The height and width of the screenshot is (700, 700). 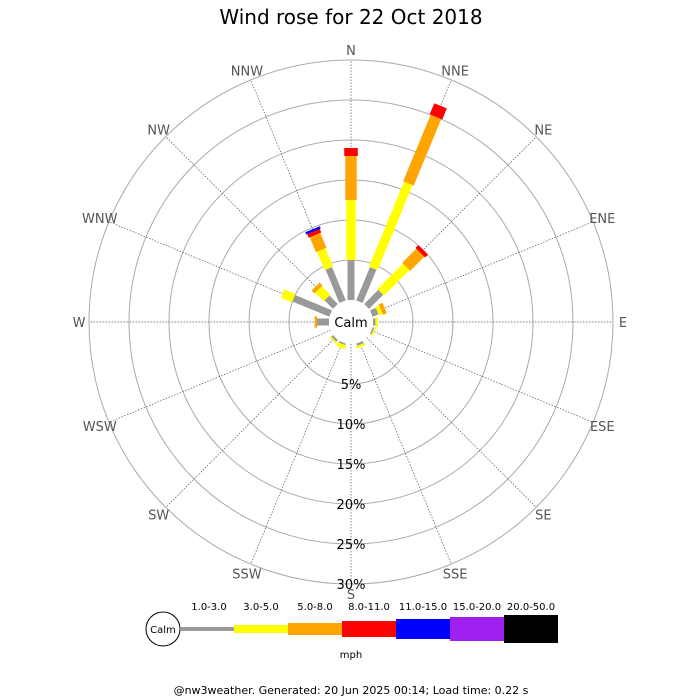 What do you see at coordinates (543, 515) in the screenshot?
I see `direction-label-se: SE` at bounding box center [543, 515].